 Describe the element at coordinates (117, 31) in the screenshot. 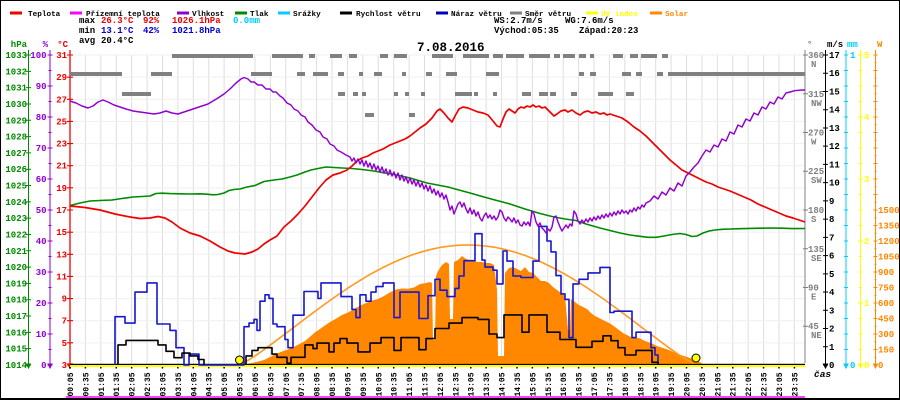

I see `svg-text: 13.1°C` at that location.